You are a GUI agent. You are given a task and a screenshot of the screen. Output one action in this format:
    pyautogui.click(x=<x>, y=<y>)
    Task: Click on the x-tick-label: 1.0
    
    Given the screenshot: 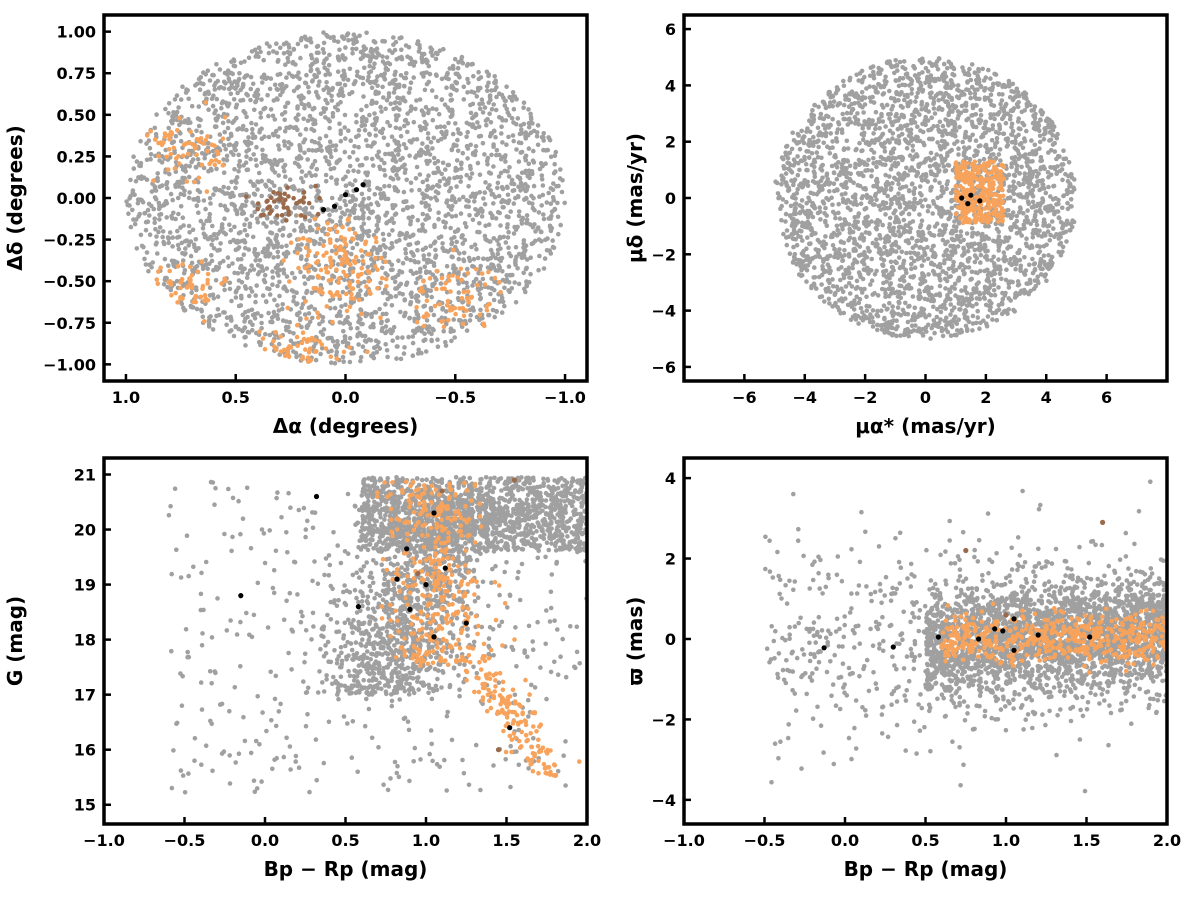 What is the action you would take?
    pyautogui.click(x=126, y=397)
    